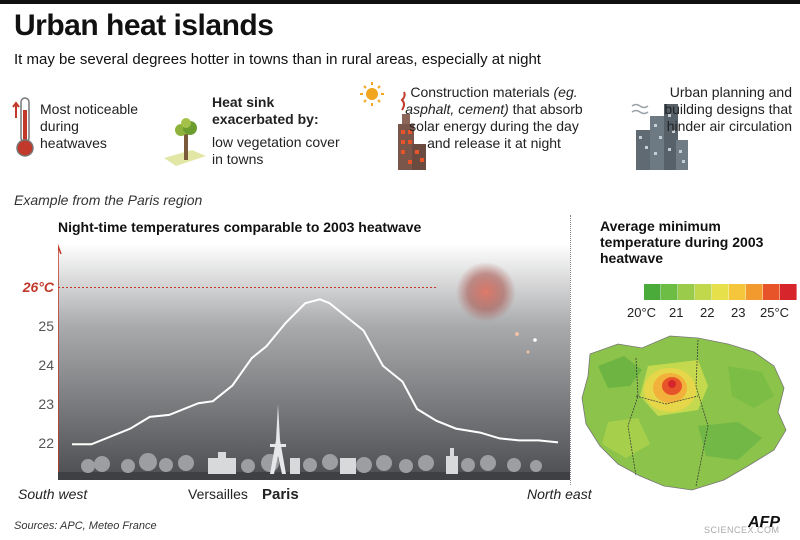 This screenshot has height=540, width=800. What do you see at coordinates (265, 110) in the screenshot?
I see `fact-heat-sink-heading: Heat sink exacerbated by:` at bounding box center [265, 110].